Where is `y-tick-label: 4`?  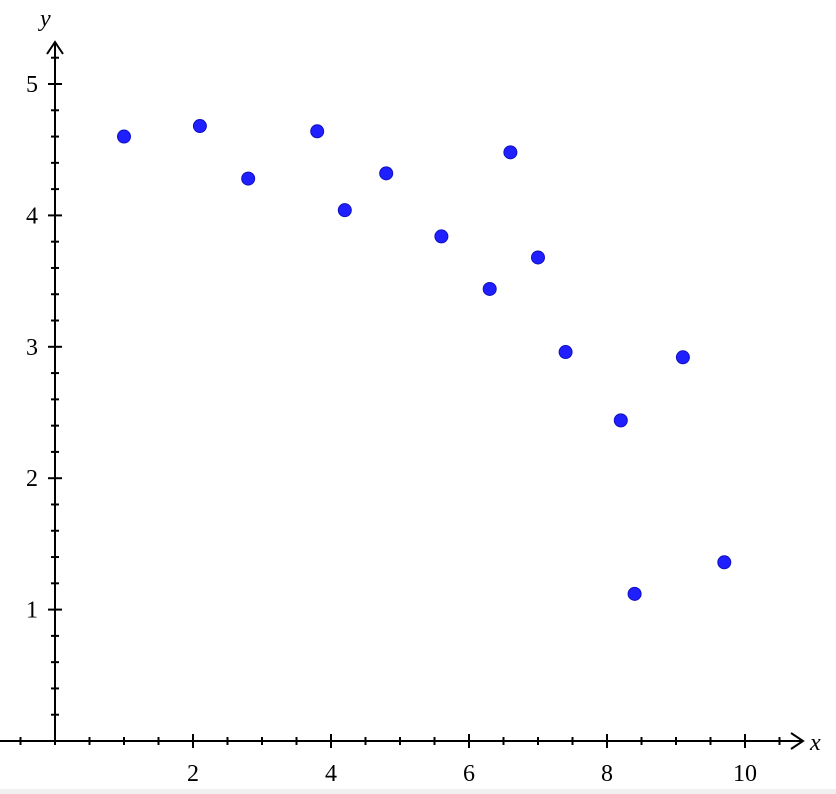
y-tick-label: 4 is located at coordinates (32, 216).